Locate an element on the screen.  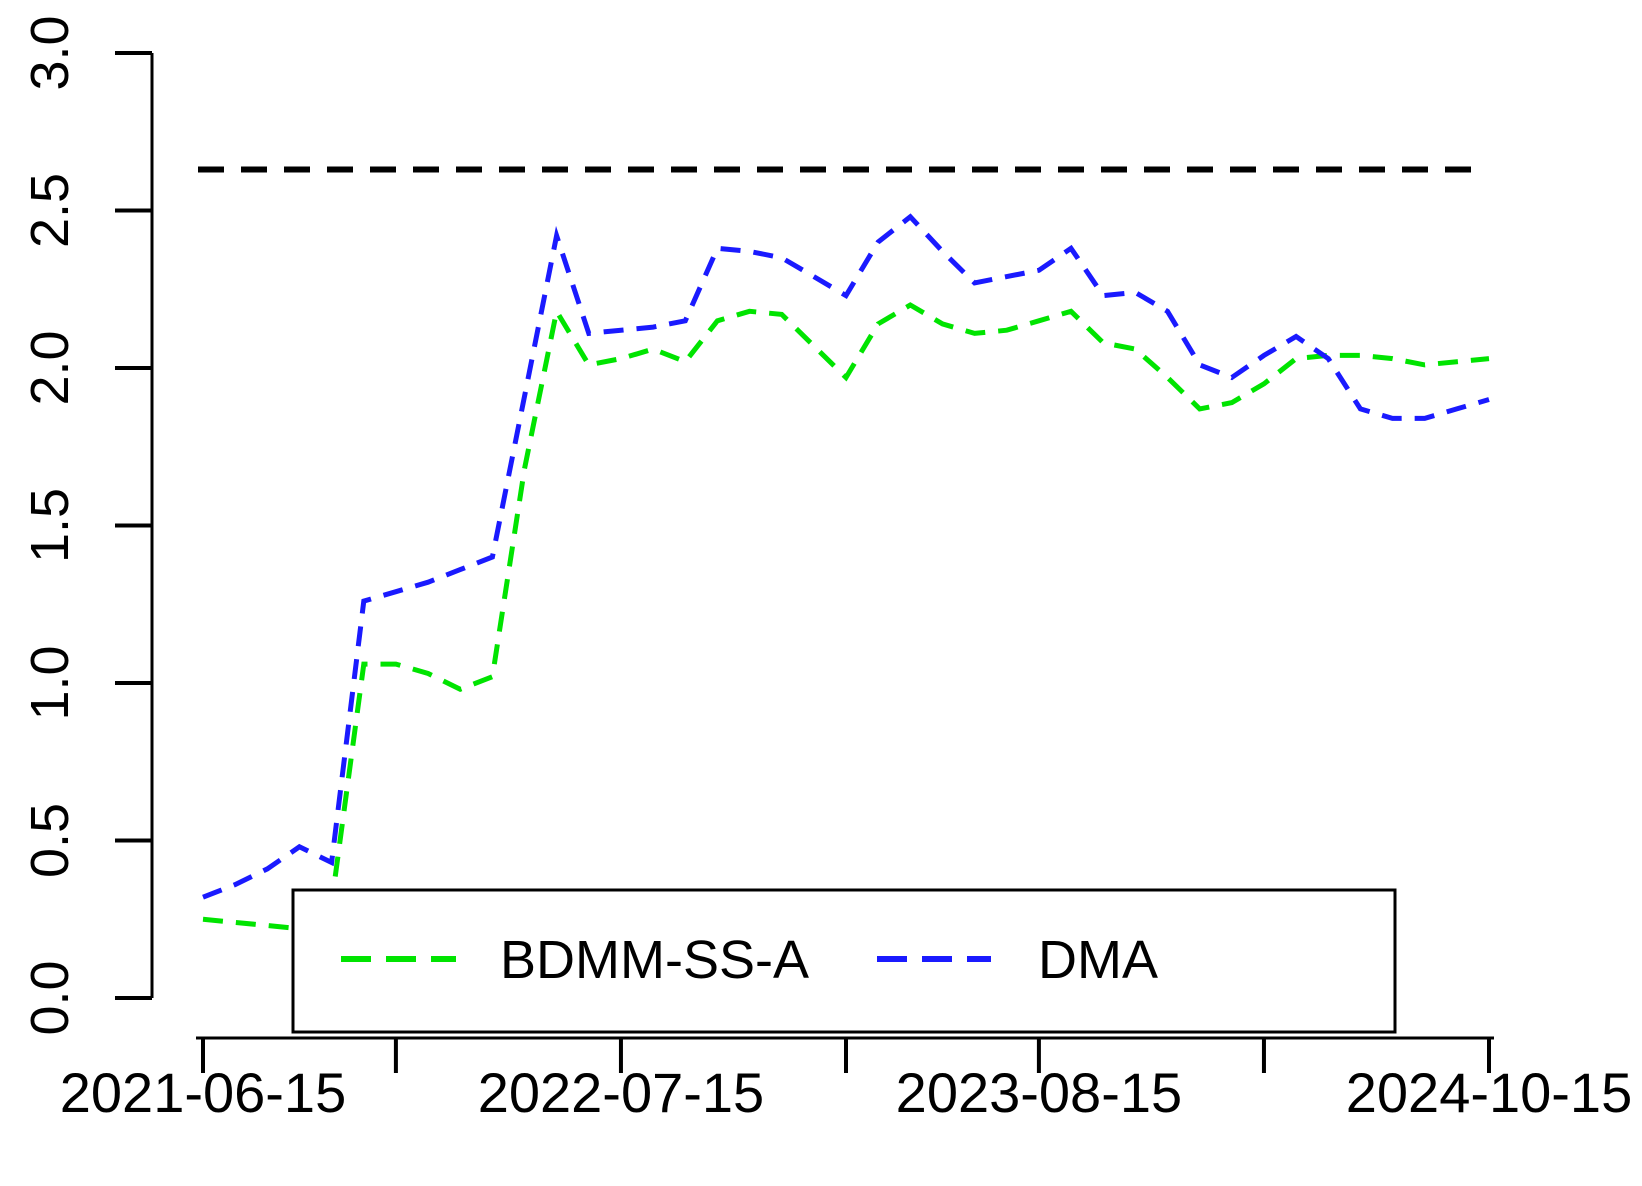
x-tick-label: 2023-08-15 is located at coordinates (1039, 1092).